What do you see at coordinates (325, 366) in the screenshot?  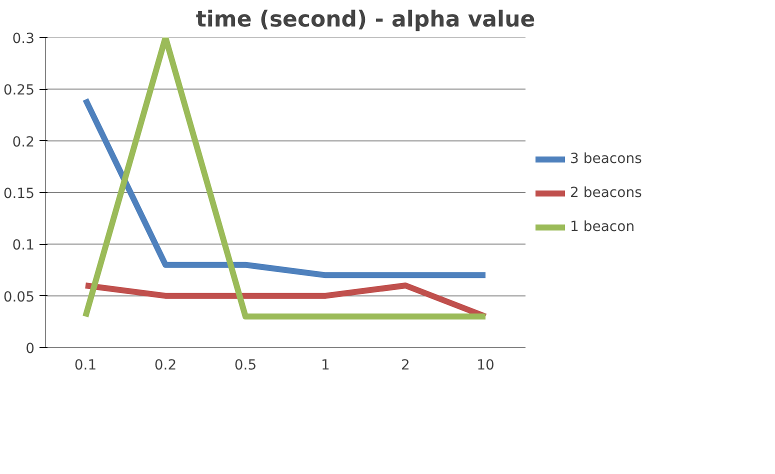 I see `x-tick-label: 1` at bounding box center [325, 366].